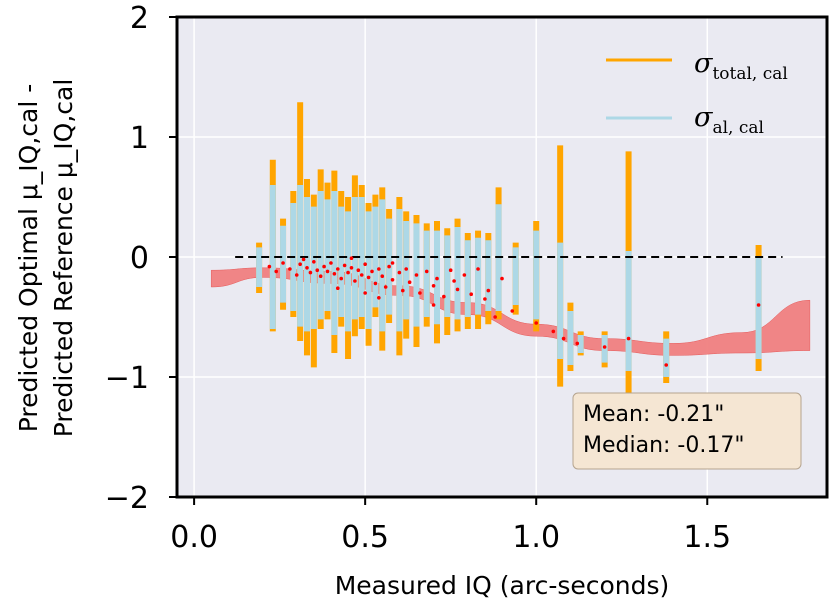 The height and width of the screenshot is (605, 831). I want to click on x-tick-label-3: 1.5, so click(707, 537).